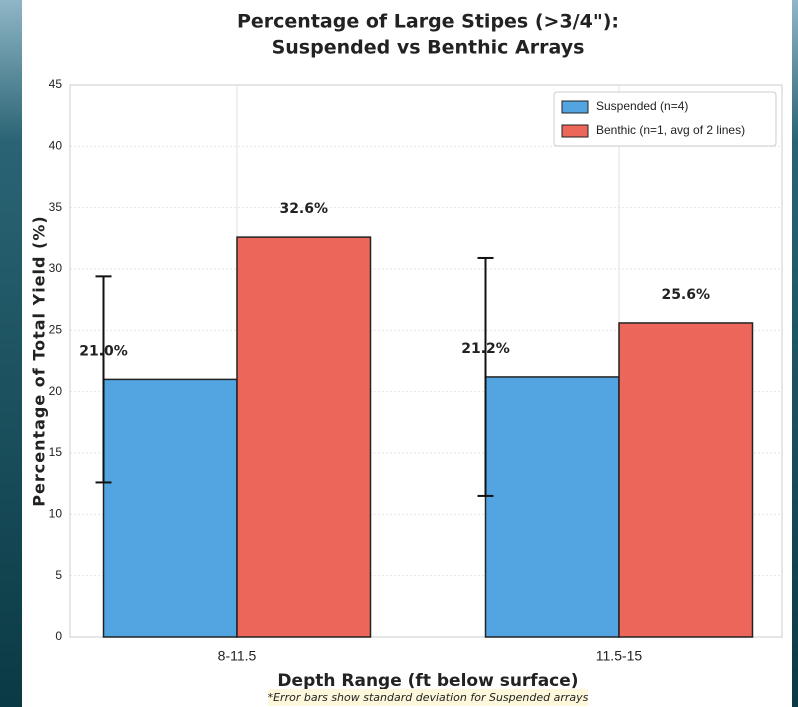 This screenshot has height=707, width=798. What do you see at coordinates (56, 84) in the screenshot?
I see `y-tick-label: 45` at bounding box center [56, 84].